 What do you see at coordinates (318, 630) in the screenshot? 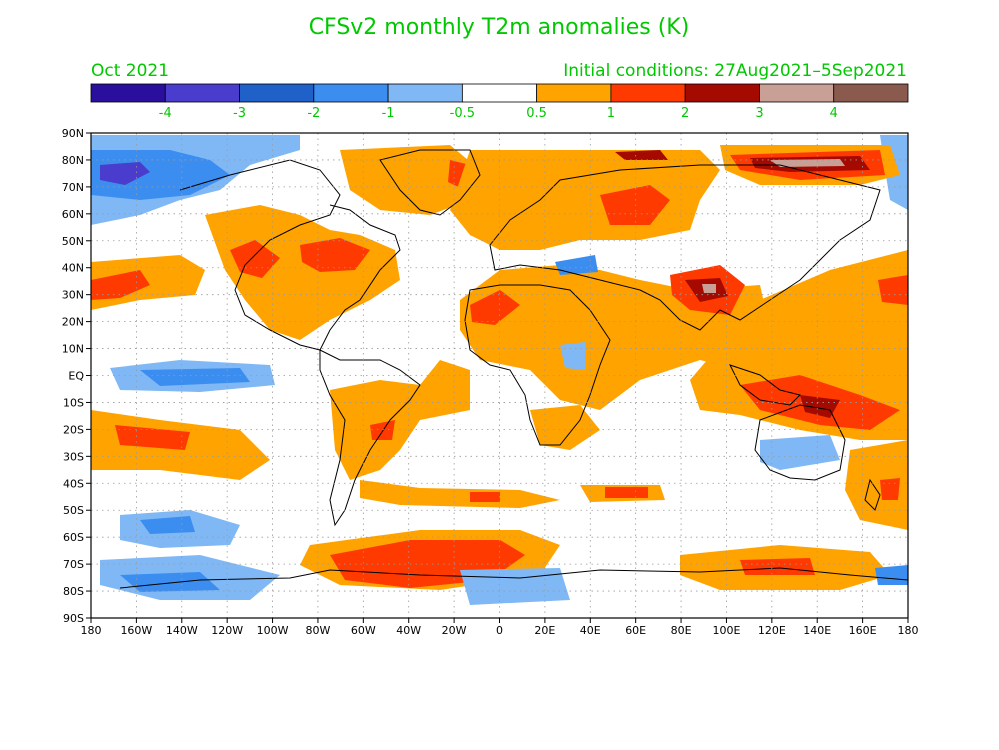
I see `lon-label: 80W` at bounding box center [318, 630].